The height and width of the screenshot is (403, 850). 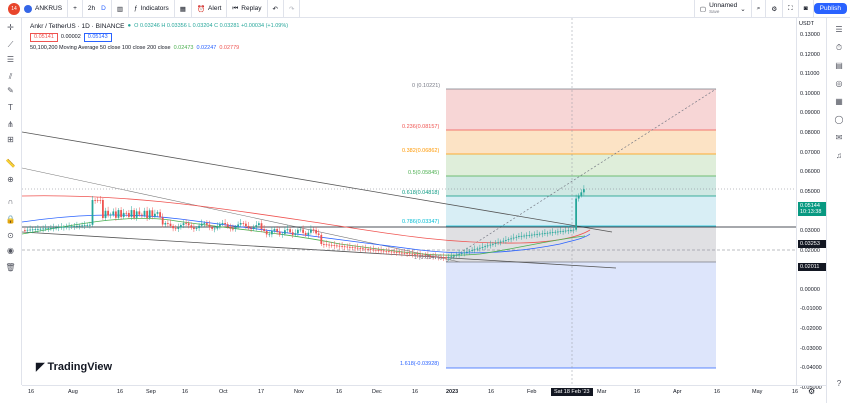 What do you see at coordinates (120, 9) in the screenshot?
I see `chart-type-button: ▥` at bounding box center [120, 9].